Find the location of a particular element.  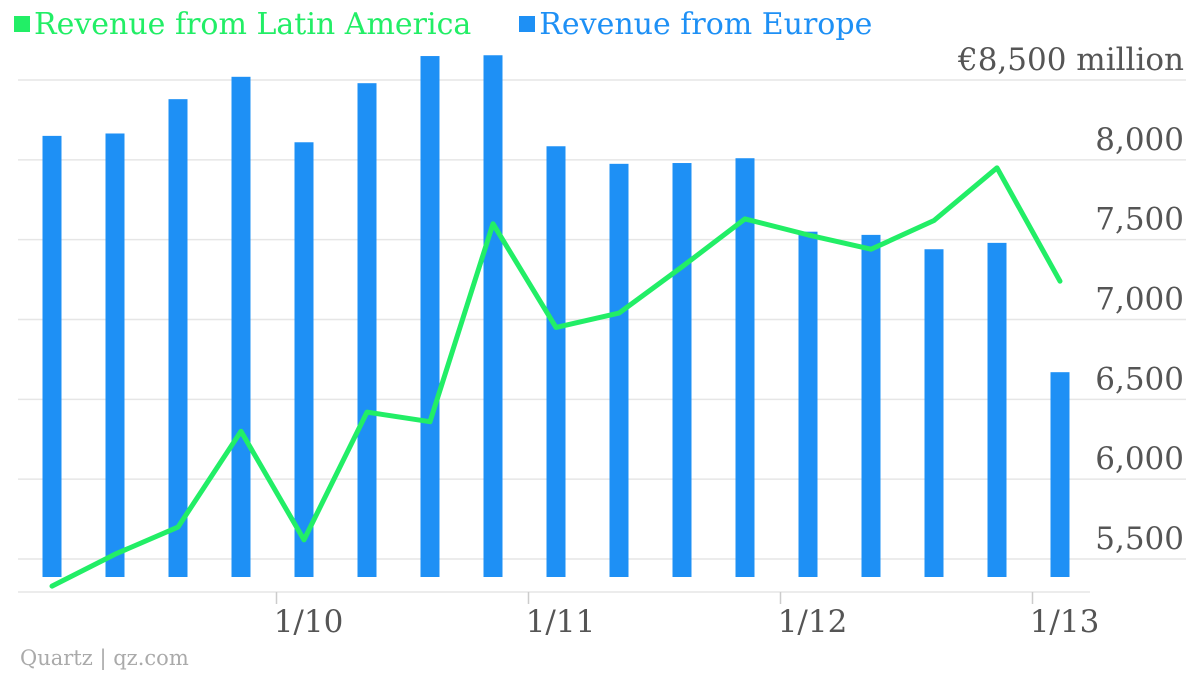

x-tick-label-2: 1/12 is located at coordinates (813, 622).